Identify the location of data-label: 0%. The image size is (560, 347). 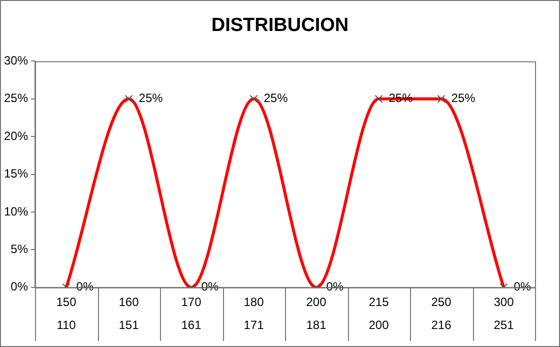
(85, 287).